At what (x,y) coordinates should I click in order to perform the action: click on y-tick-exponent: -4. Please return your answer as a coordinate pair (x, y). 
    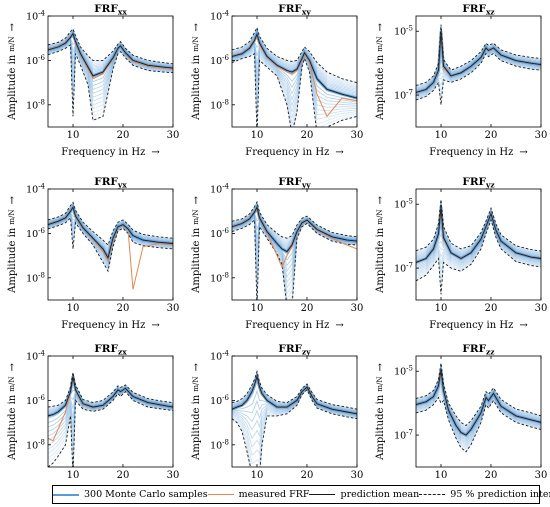
    Looking at the image, I should click on (225, 187).